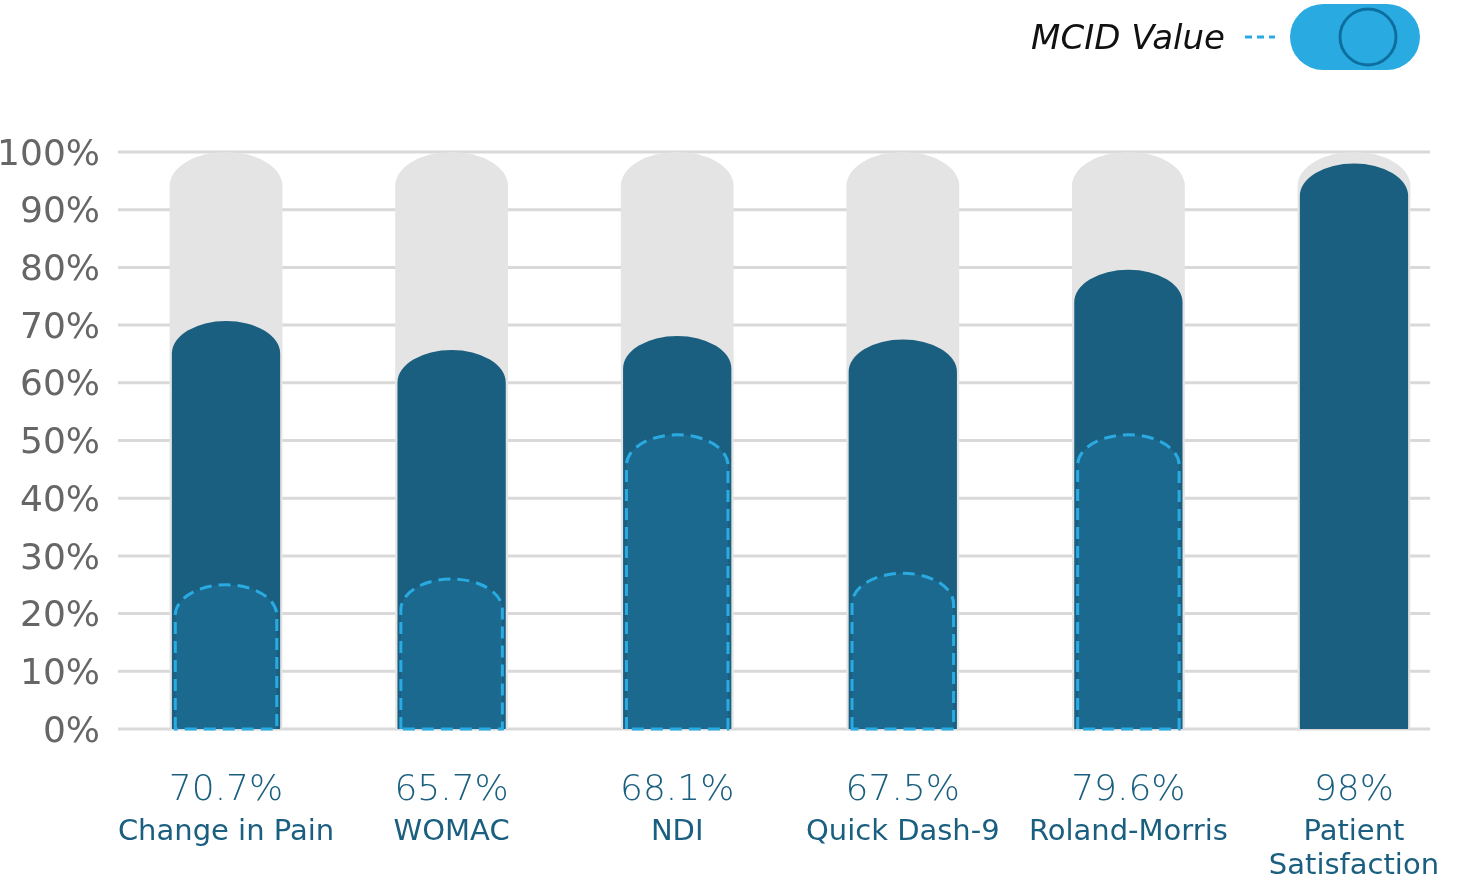  I want to click on x-tick-label: Patient Satisfaction, so click(1354, 846).